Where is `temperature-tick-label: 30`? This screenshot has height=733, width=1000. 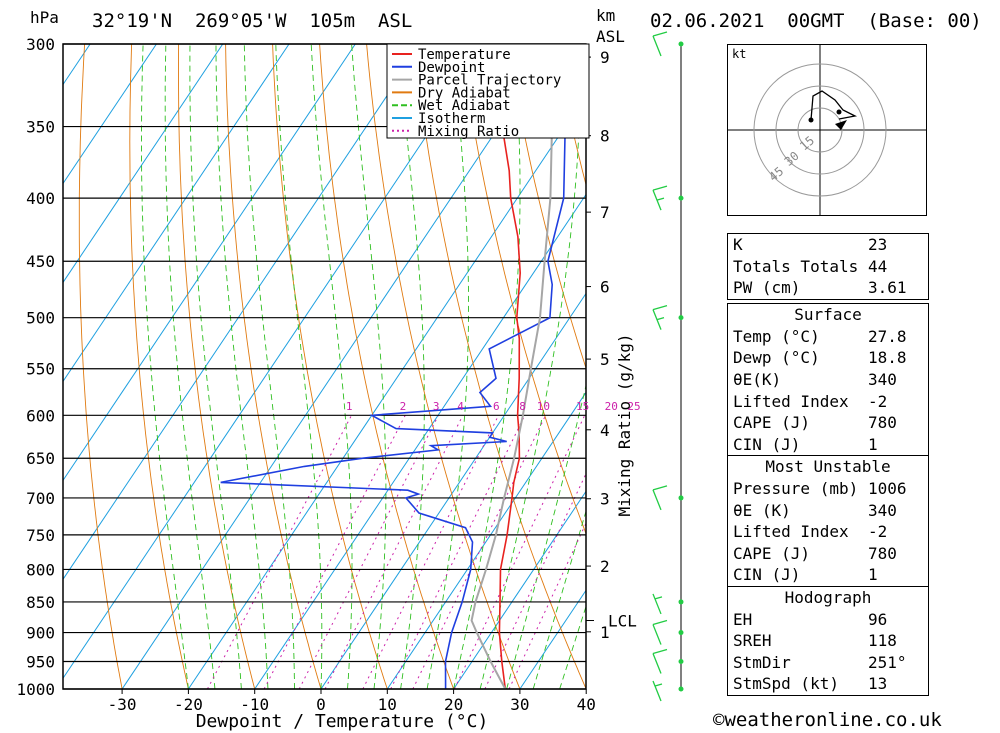 temperature-tick-label: 30 is located at coordinates (519, 704).